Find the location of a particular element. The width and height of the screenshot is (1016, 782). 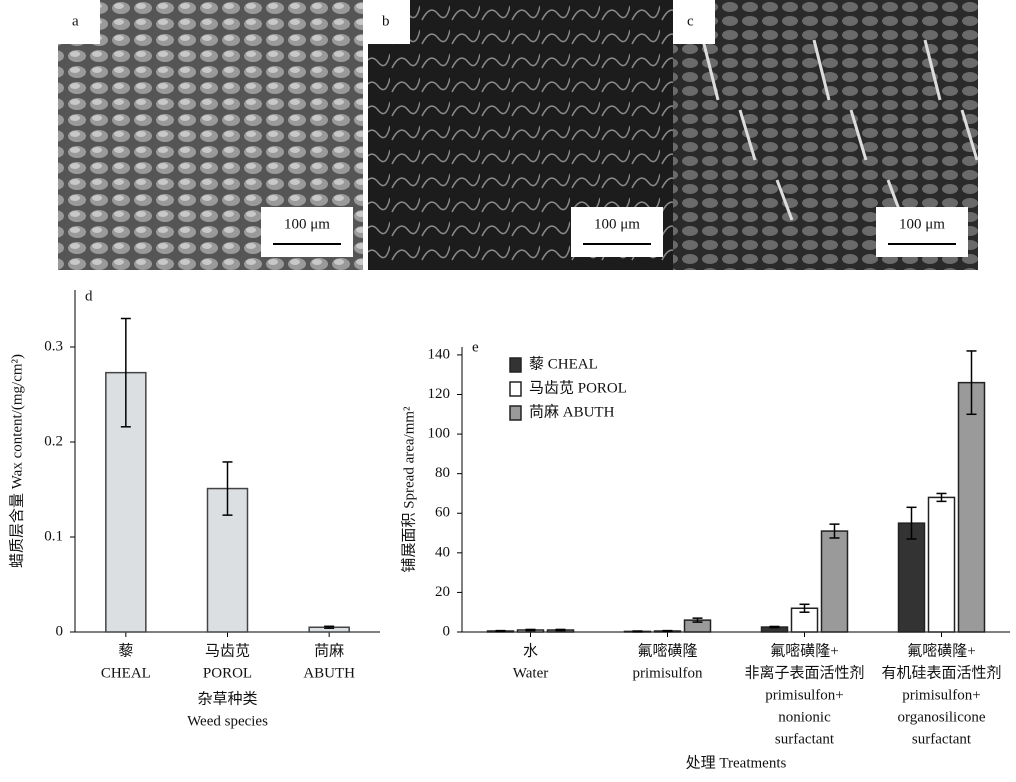

legend-label: 藜 CHEAL is located at coordinates (563, 363).